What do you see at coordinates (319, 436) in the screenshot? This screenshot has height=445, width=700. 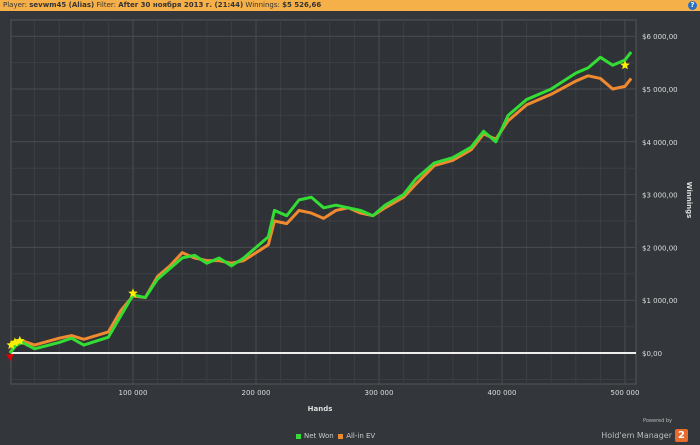 I see `legend-net-won: Net Won` at bounding box center [319, 436].